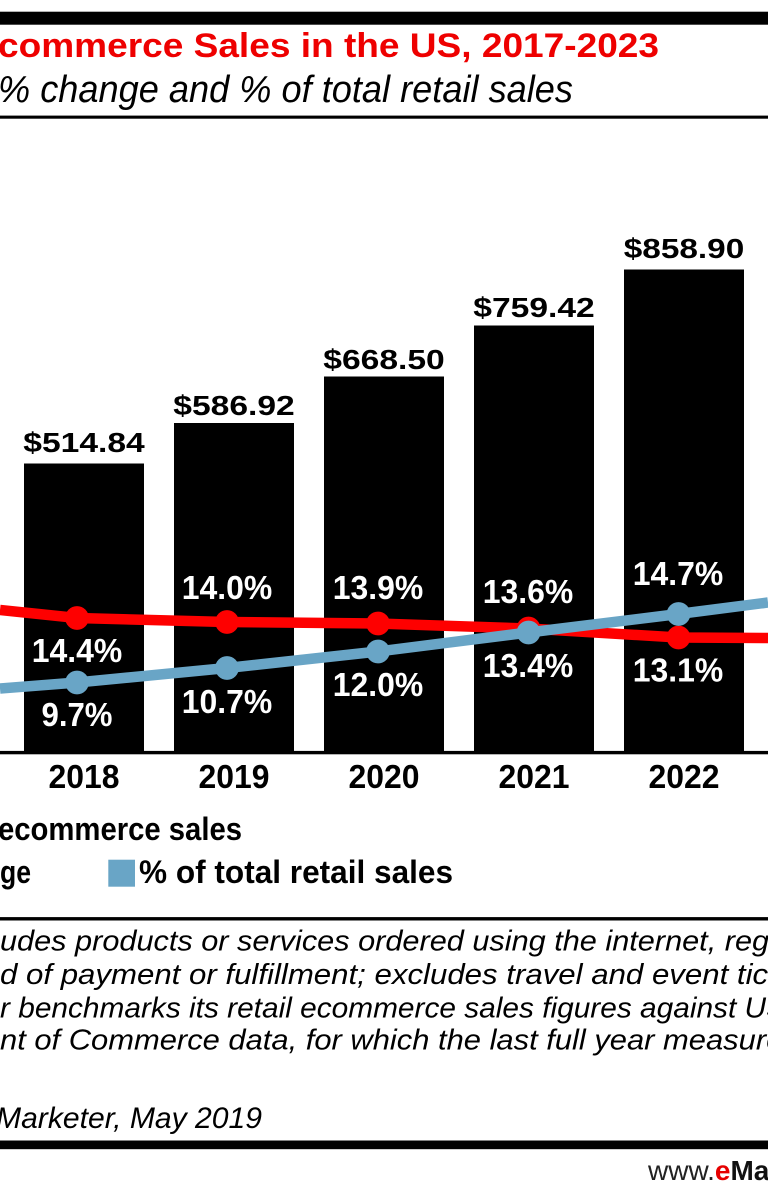  Describe the element at coordinates (286, 90) in the screenshot. I see `svg-text:% change and % of total retail: % change and % of total retail sales` at that location.